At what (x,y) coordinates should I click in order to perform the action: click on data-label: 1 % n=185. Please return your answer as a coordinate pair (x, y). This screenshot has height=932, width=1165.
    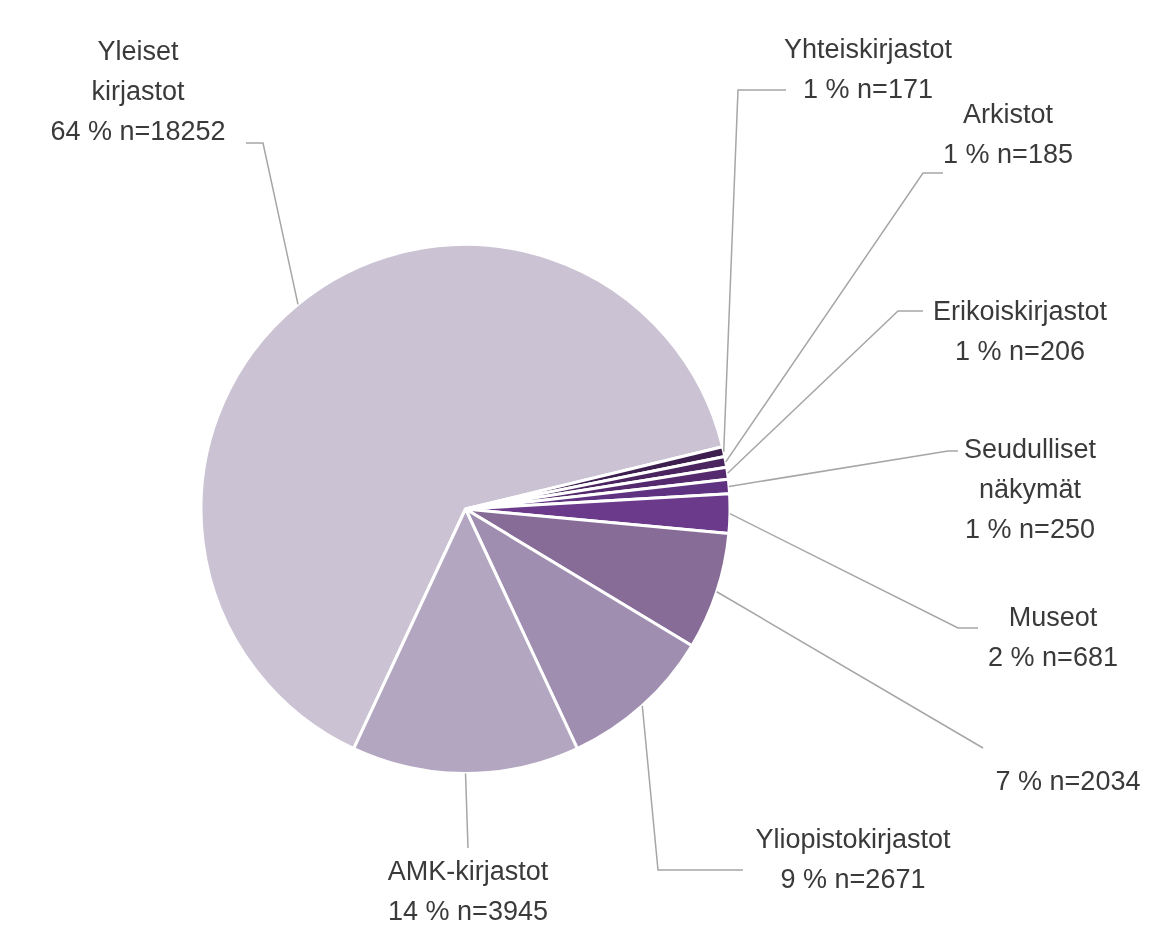
    Looking at the image, I should click on (1008, 154).